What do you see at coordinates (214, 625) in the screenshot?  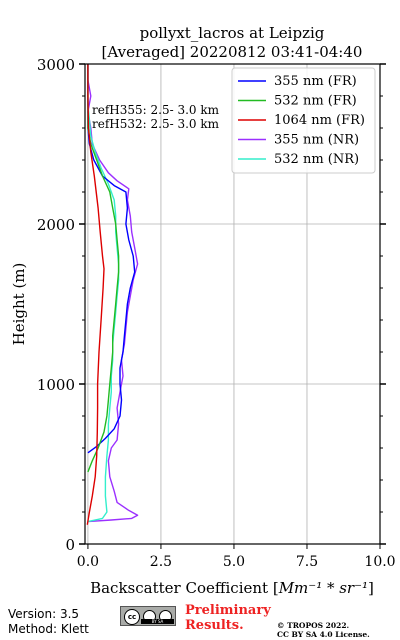 I see `preliminary-line2: Results.` at bounding box center [214, 625].